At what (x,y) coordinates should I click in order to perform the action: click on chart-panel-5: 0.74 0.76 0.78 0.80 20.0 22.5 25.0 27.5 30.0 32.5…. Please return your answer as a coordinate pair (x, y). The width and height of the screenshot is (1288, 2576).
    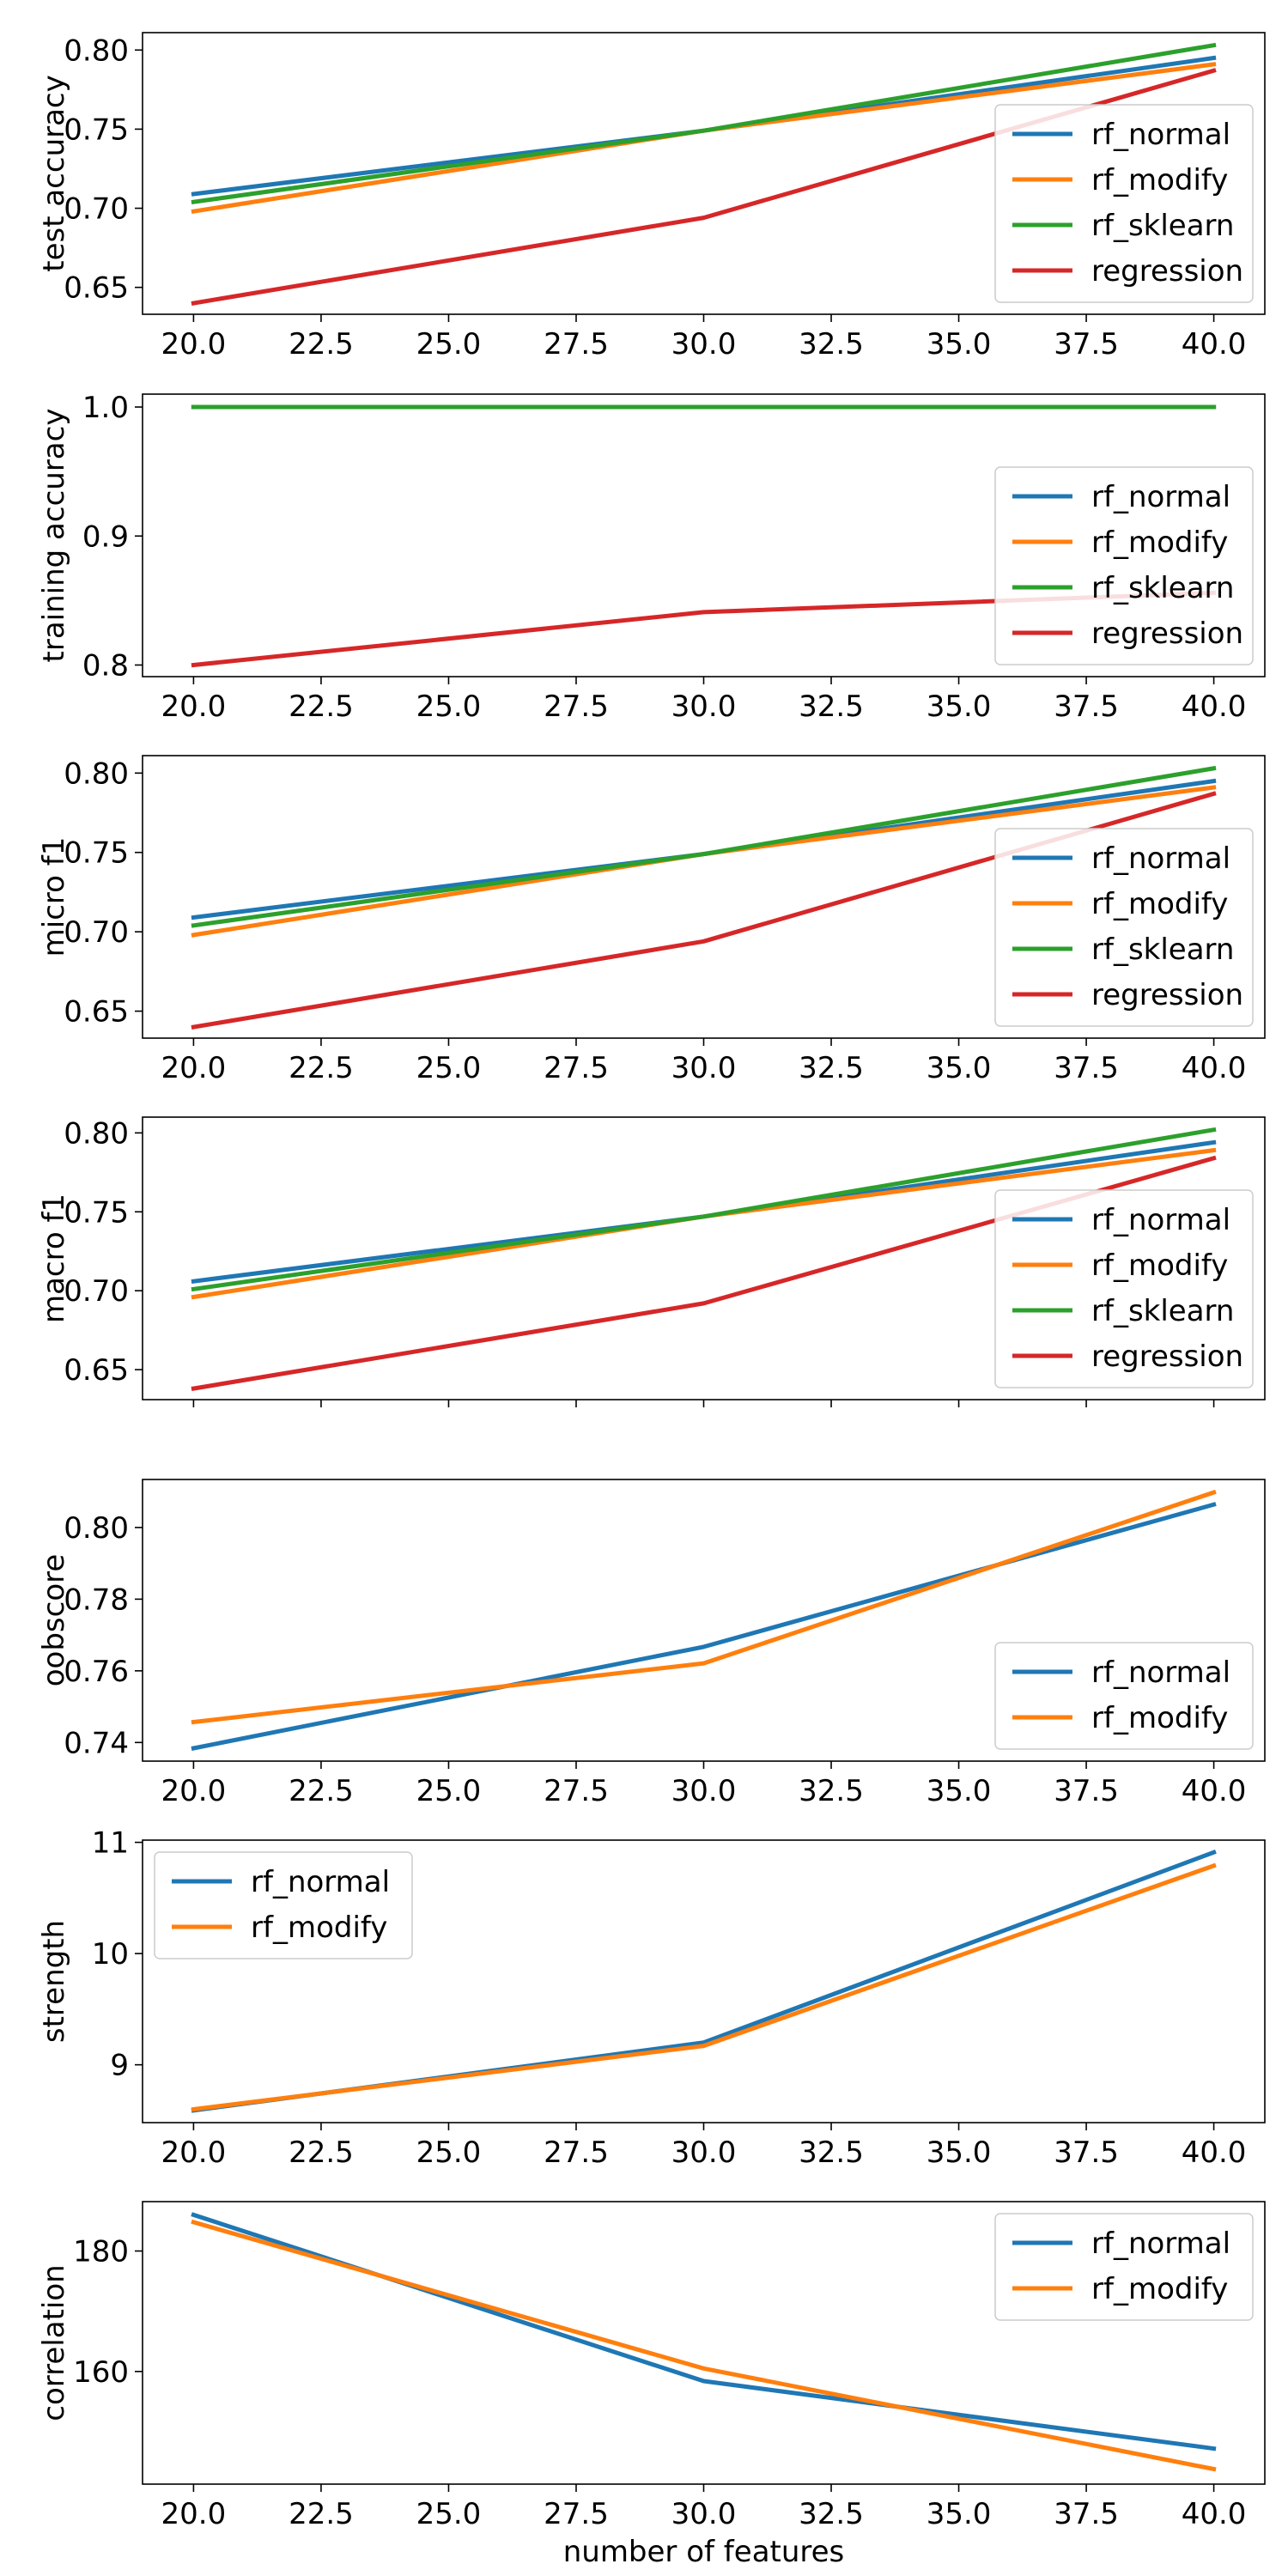
    Looking at the image, I should click on (651, 1643).